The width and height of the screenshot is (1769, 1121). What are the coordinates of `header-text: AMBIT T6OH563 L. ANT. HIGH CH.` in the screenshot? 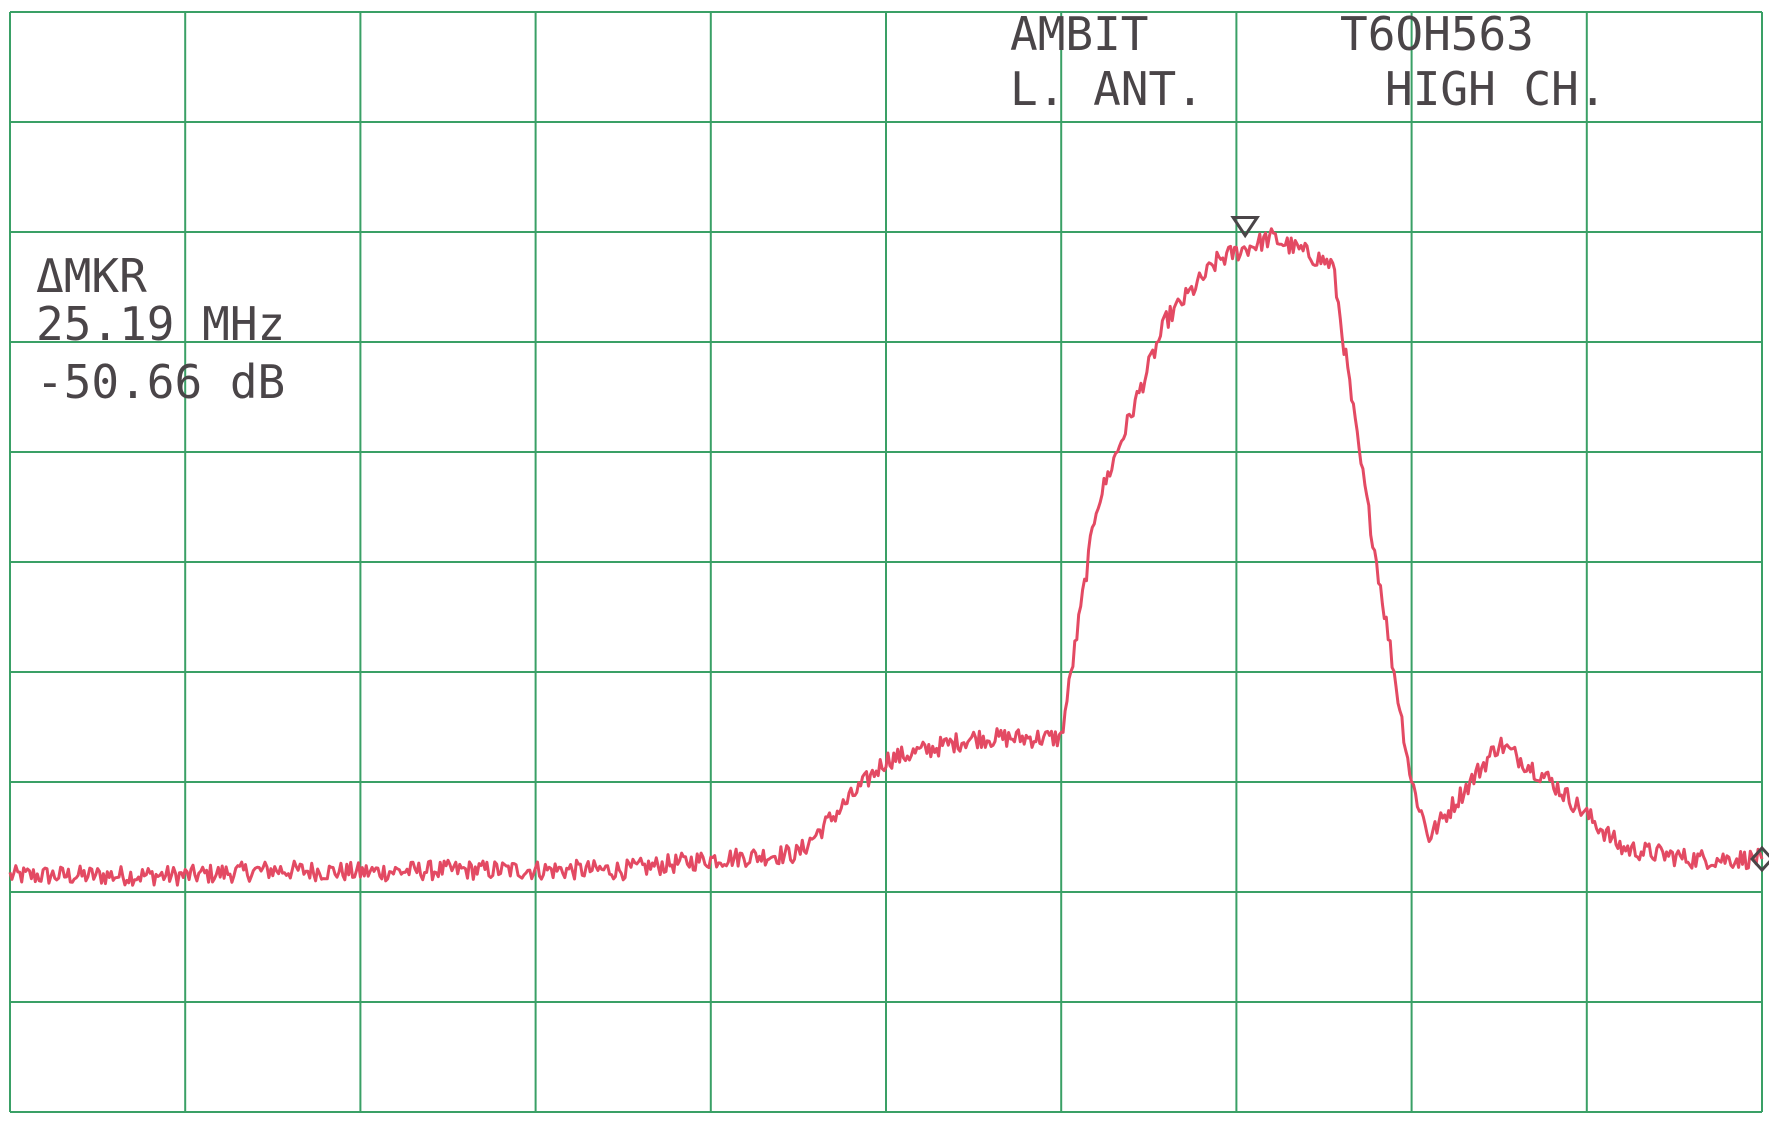 It's located at (1308, 61).